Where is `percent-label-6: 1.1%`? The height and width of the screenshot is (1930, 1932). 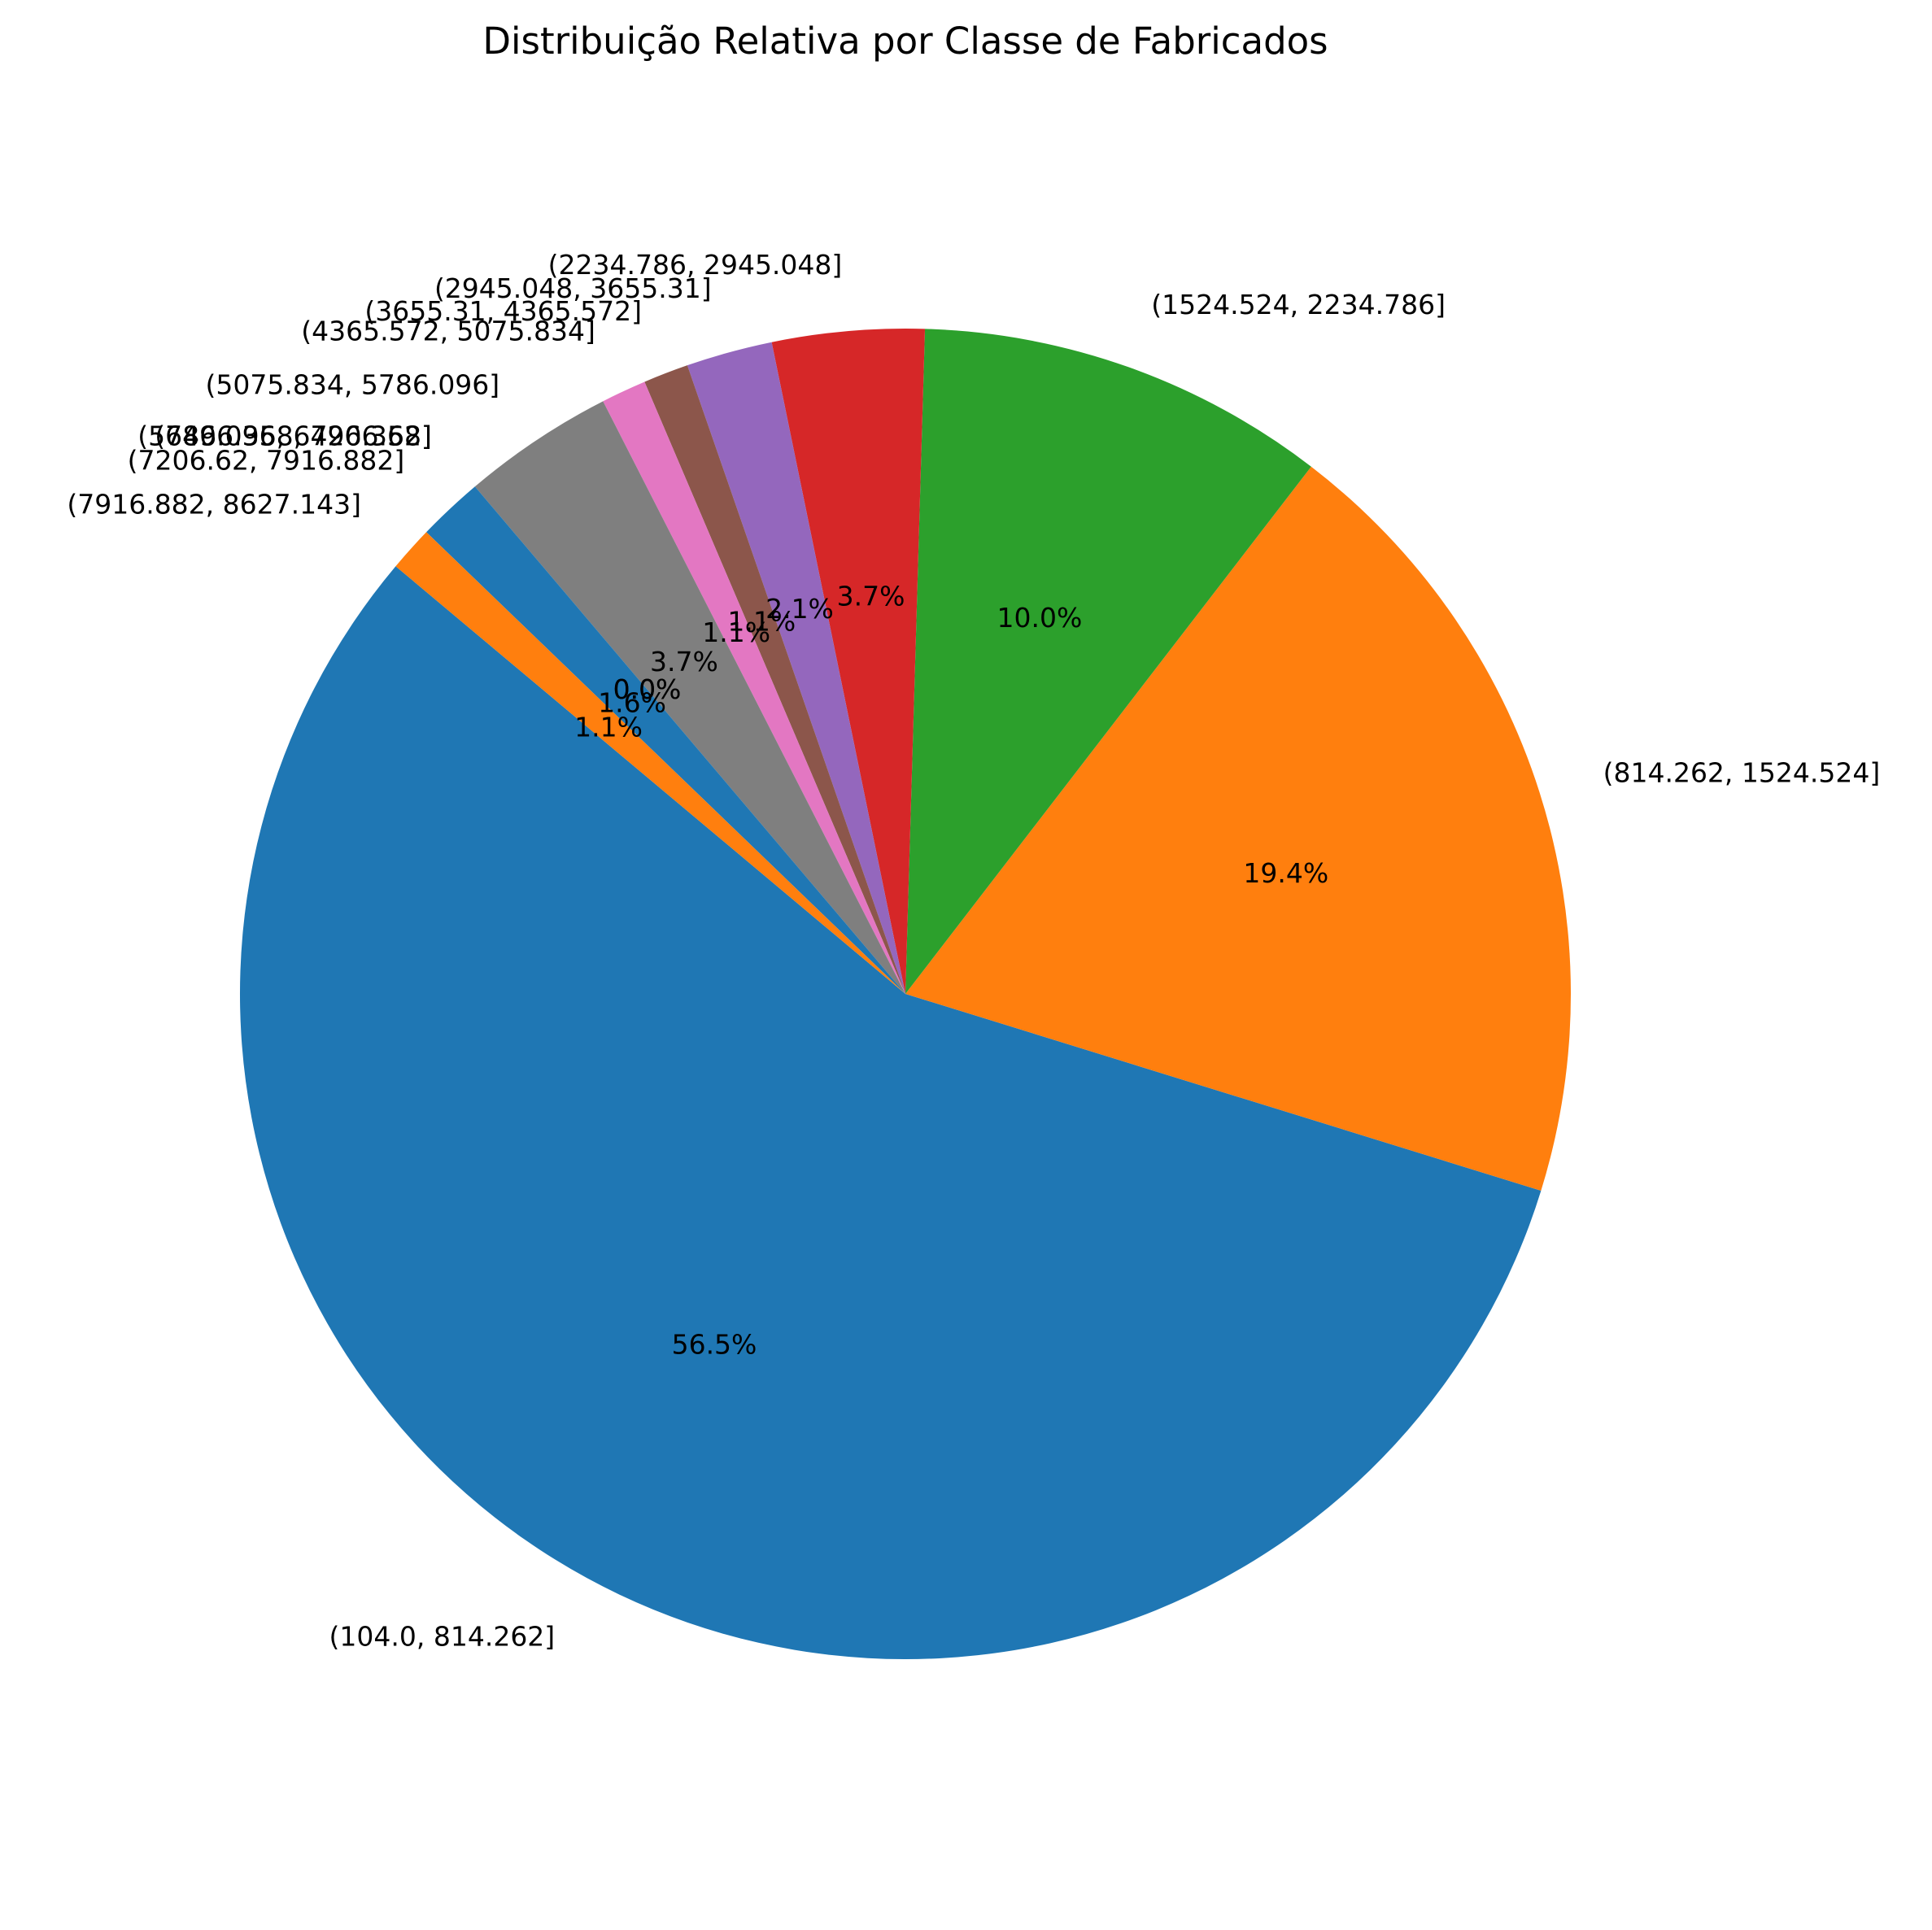 percent-label-6: 1.1% is located at coordinates (761, 622).